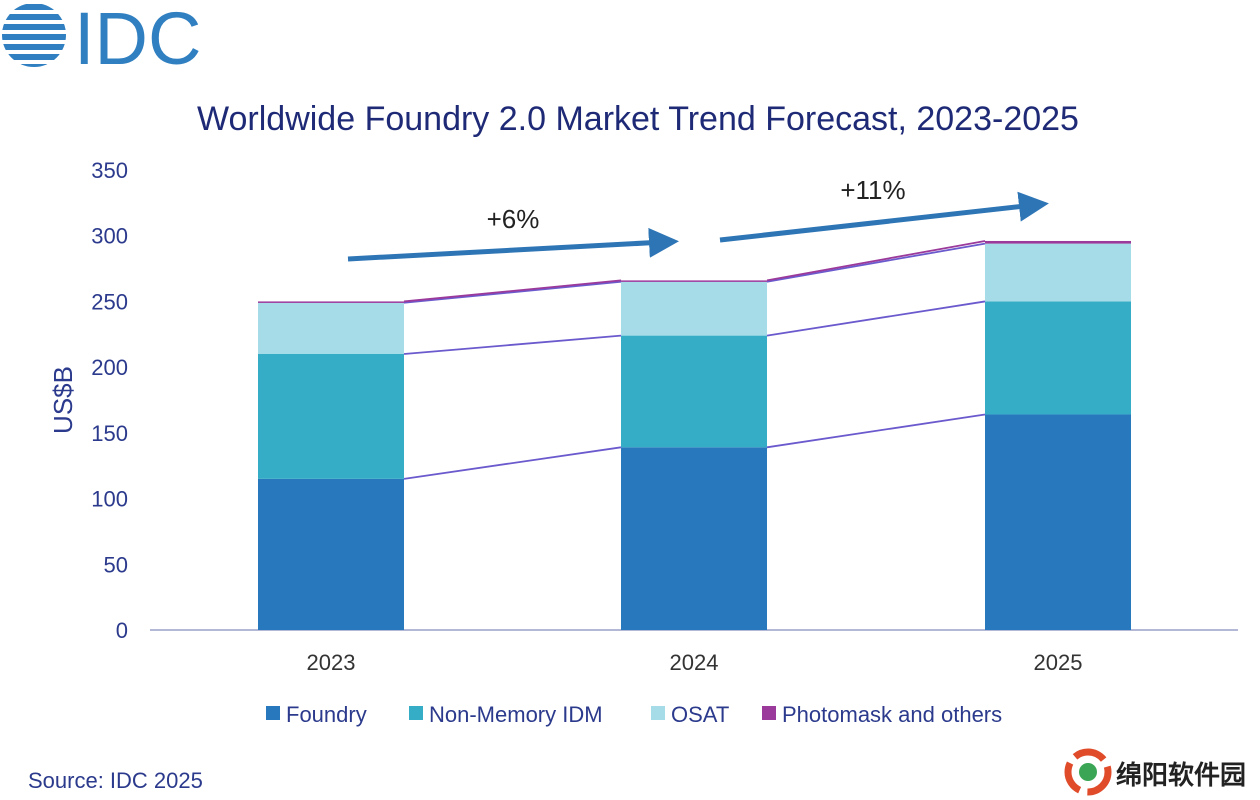 The image size is (1260, 800). What do you see at coordinates (109, 301) in the screenshot?
I see `y-tick-label: 250` at bounding box center [109, 301].